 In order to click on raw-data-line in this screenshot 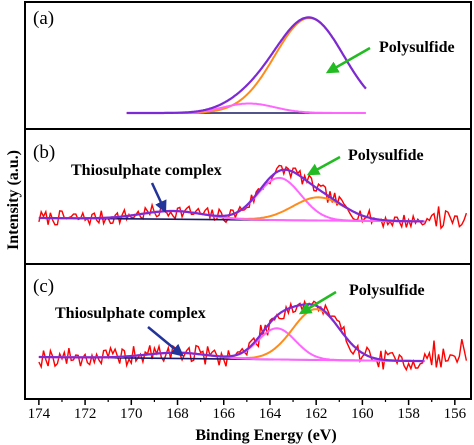, I will do `click(253, 335)`.